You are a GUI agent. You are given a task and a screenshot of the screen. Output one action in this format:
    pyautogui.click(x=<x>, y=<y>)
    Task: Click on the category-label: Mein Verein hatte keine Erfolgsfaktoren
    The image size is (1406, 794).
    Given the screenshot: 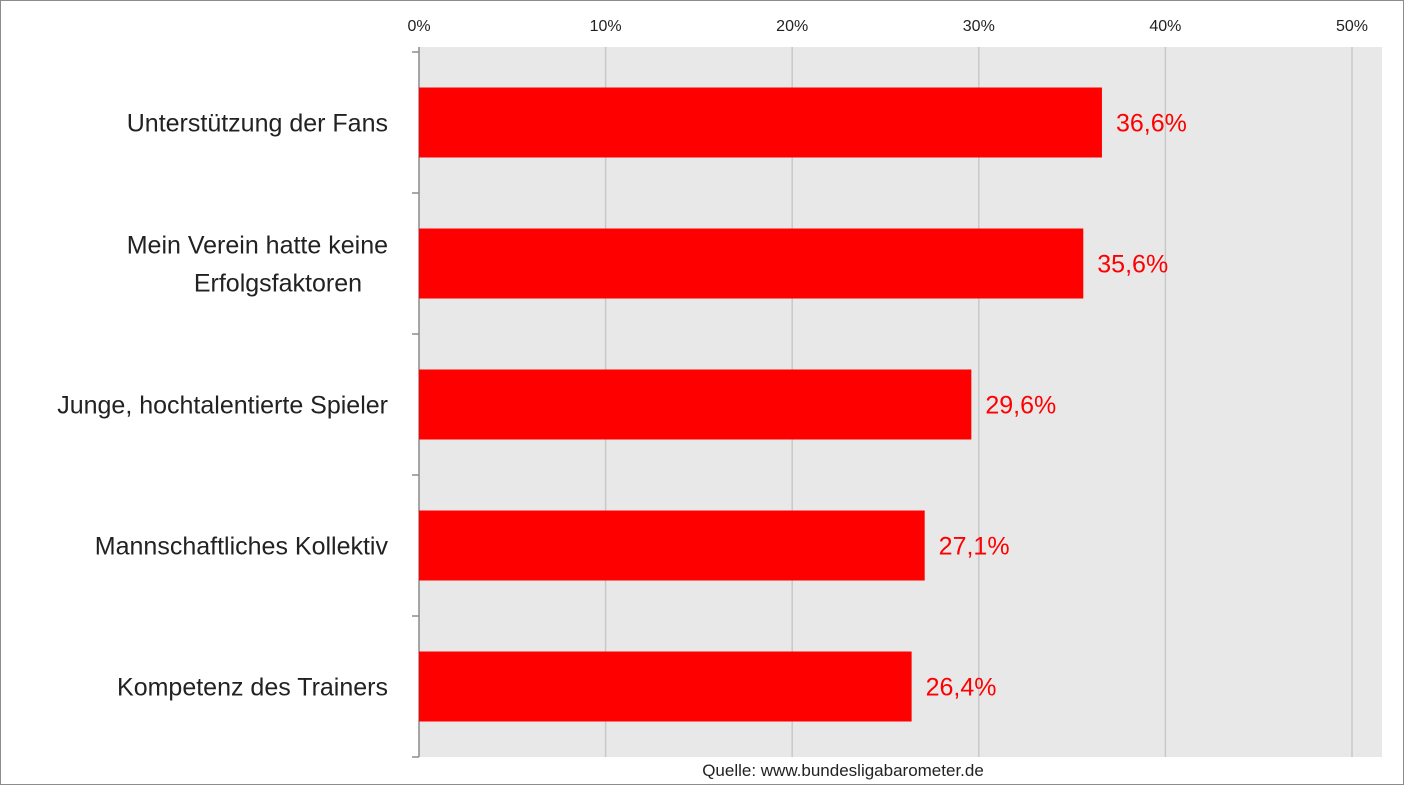 What is the action you would take?
    pyautogui.click(x=257, y=265)
    